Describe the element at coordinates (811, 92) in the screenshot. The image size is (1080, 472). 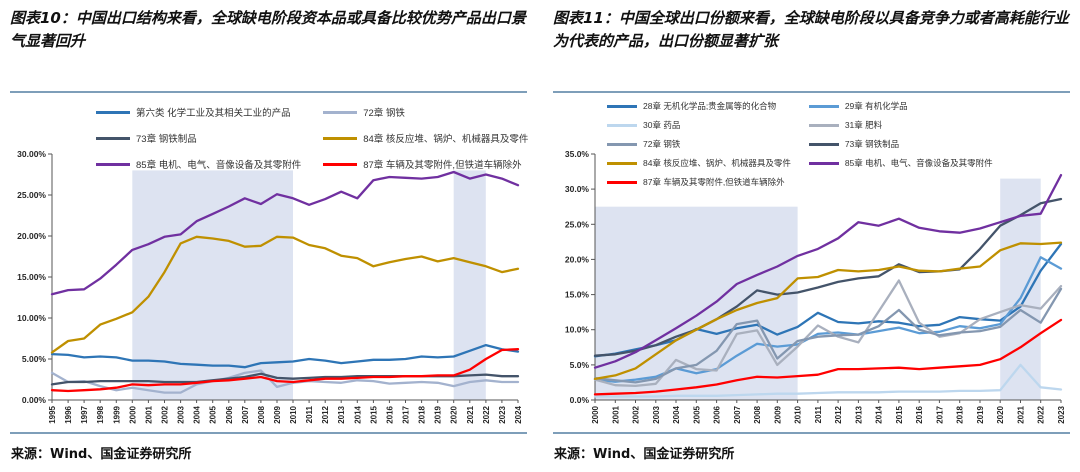
I see `figure-11-top-rule` at that location.